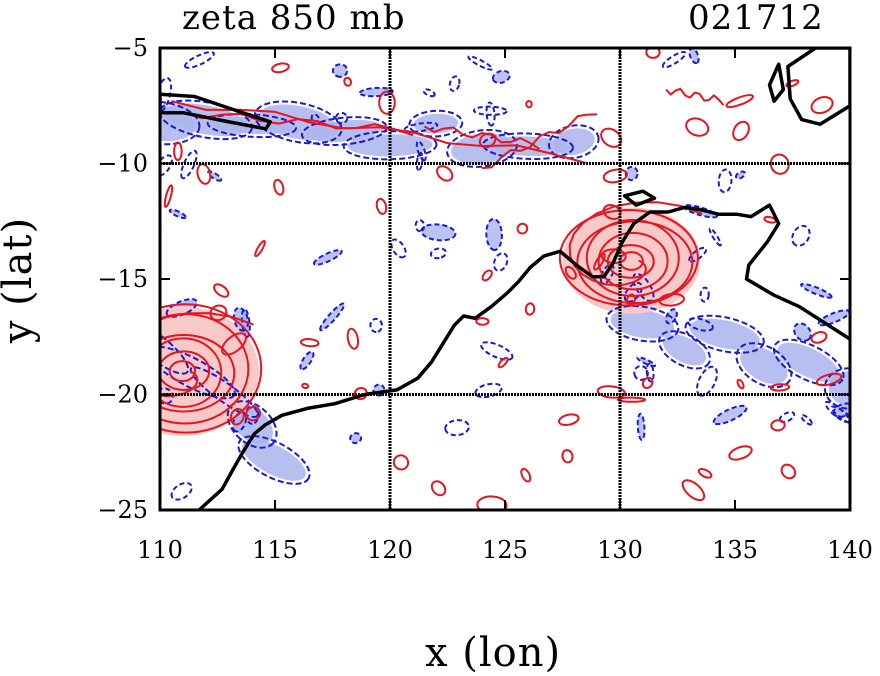  What do you see at coordinates (122, 279) in the screenshot?
I see `y-tick-label: −15` at bounding box center [122, 279].